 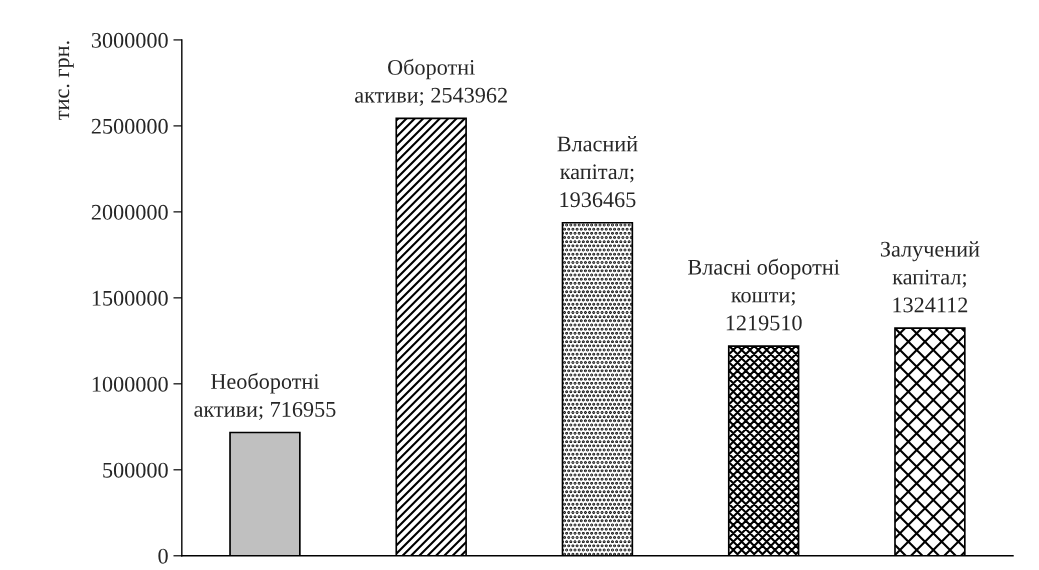 I want to click on data-label: Залучений капітал; 1324112, so click(x=930, y=277).